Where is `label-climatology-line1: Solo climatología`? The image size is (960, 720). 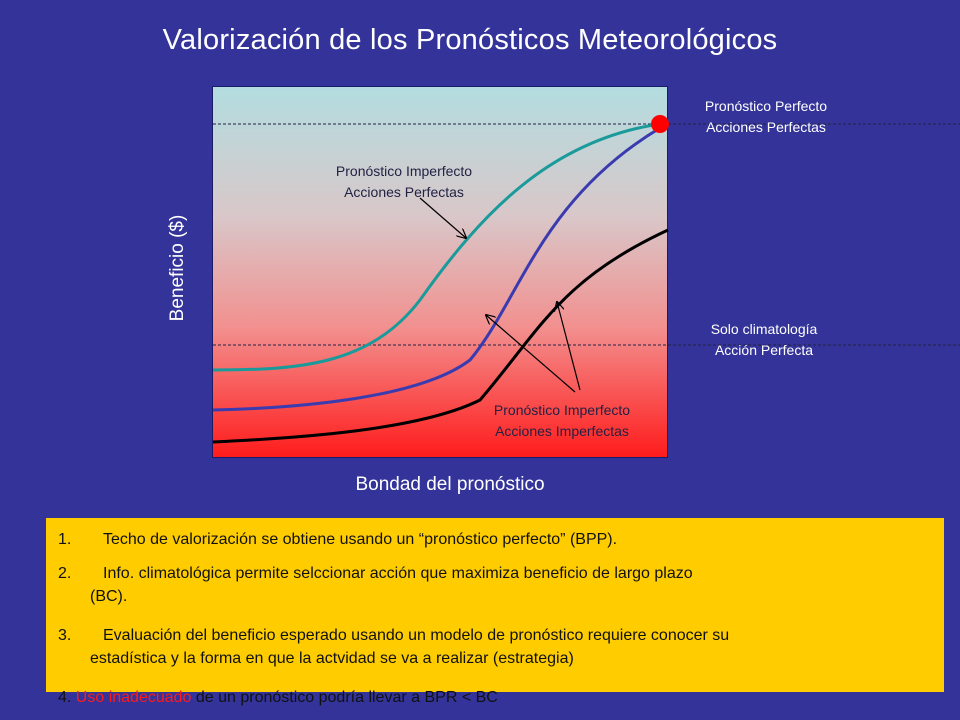 label-climatology-line1: Solo climatología is located at coordinates (764, 329).